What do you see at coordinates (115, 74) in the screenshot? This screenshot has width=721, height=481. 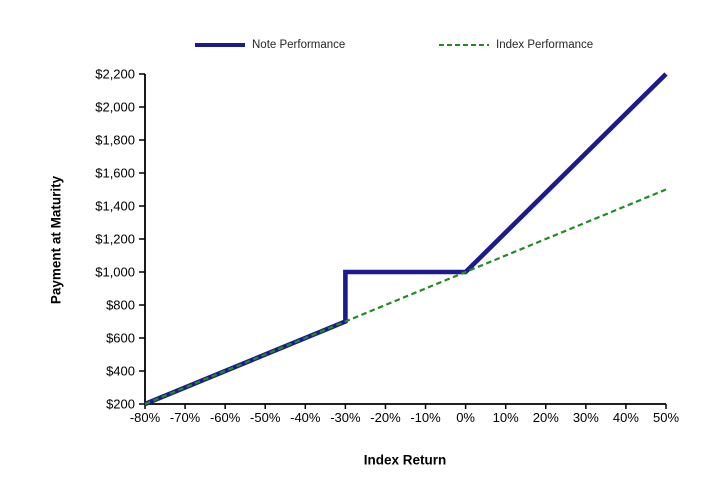 I see `y-tick-label: $2,200` at bounding box center [115, 74].